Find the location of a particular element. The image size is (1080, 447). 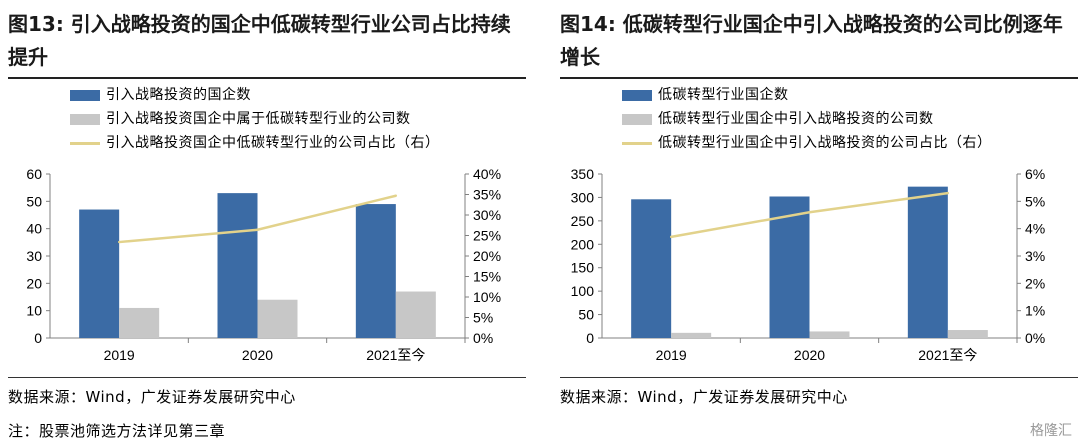

y-tick-label: 150 is located at coordinates (583, 268).